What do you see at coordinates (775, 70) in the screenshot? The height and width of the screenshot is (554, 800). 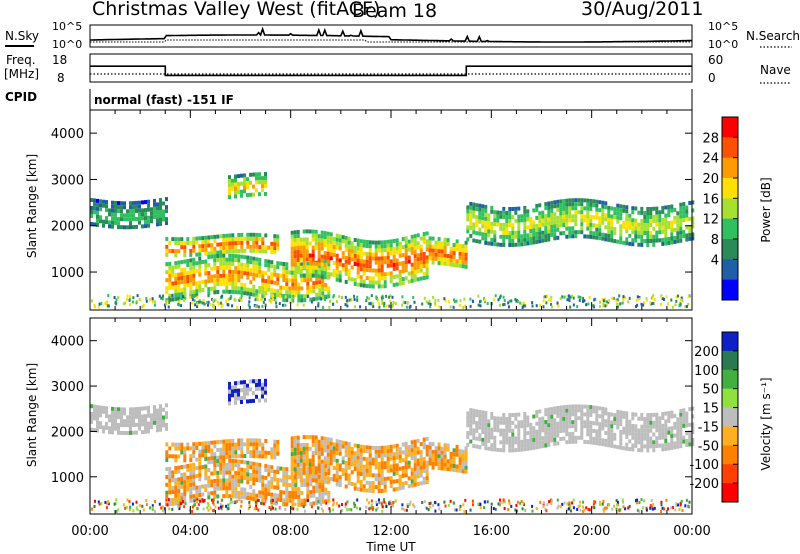 I see `nave-label: Nave` at bounding box center [775, 70].